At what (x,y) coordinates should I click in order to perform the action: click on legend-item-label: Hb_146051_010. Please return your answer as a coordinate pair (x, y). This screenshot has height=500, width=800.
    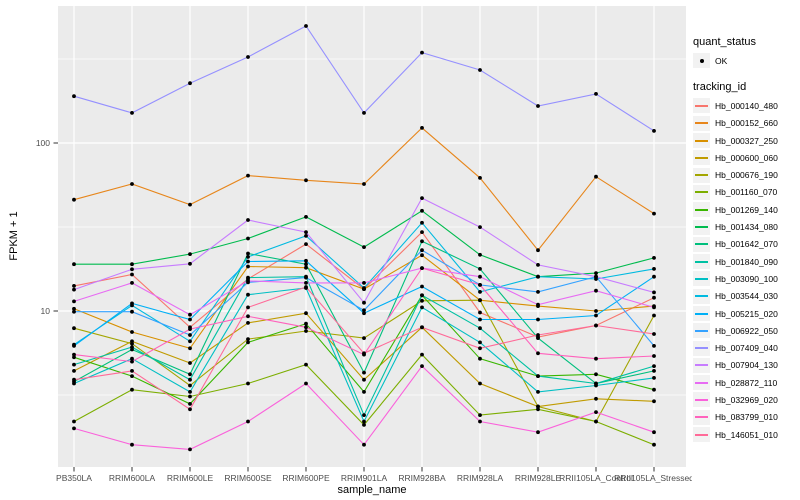
    Looking at the image, I should click on (746, 434).